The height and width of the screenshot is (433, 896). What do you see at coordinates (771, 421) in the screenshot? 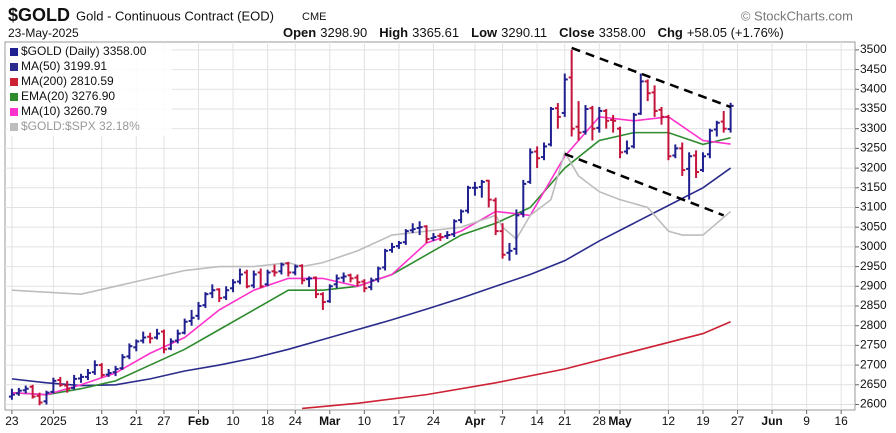
I see `x-tick-label: Jun` at bounding box center [771, 421].